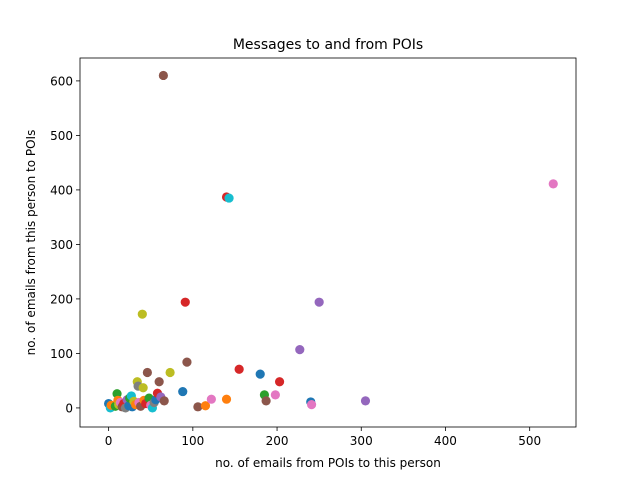 The image size is (640, 480). What do you see at coordinates (192, 441) in the screenshot?
I see `x-tick-label: 100` at bounding box center [192, 441].